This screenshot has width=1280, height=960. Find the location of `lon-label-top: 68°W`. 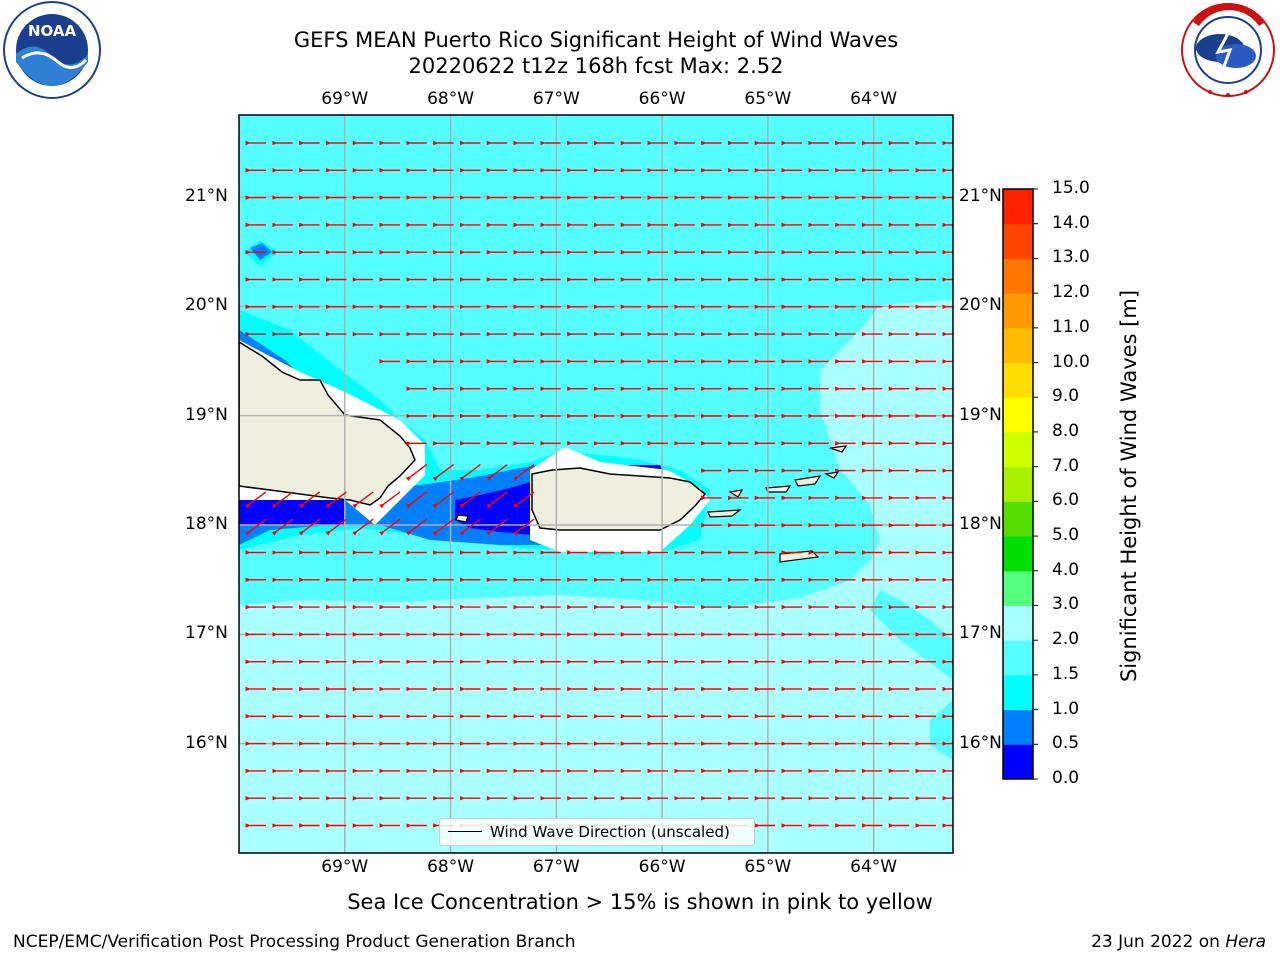

lon-label-top: 68°W is located at coordinates (451, 99).